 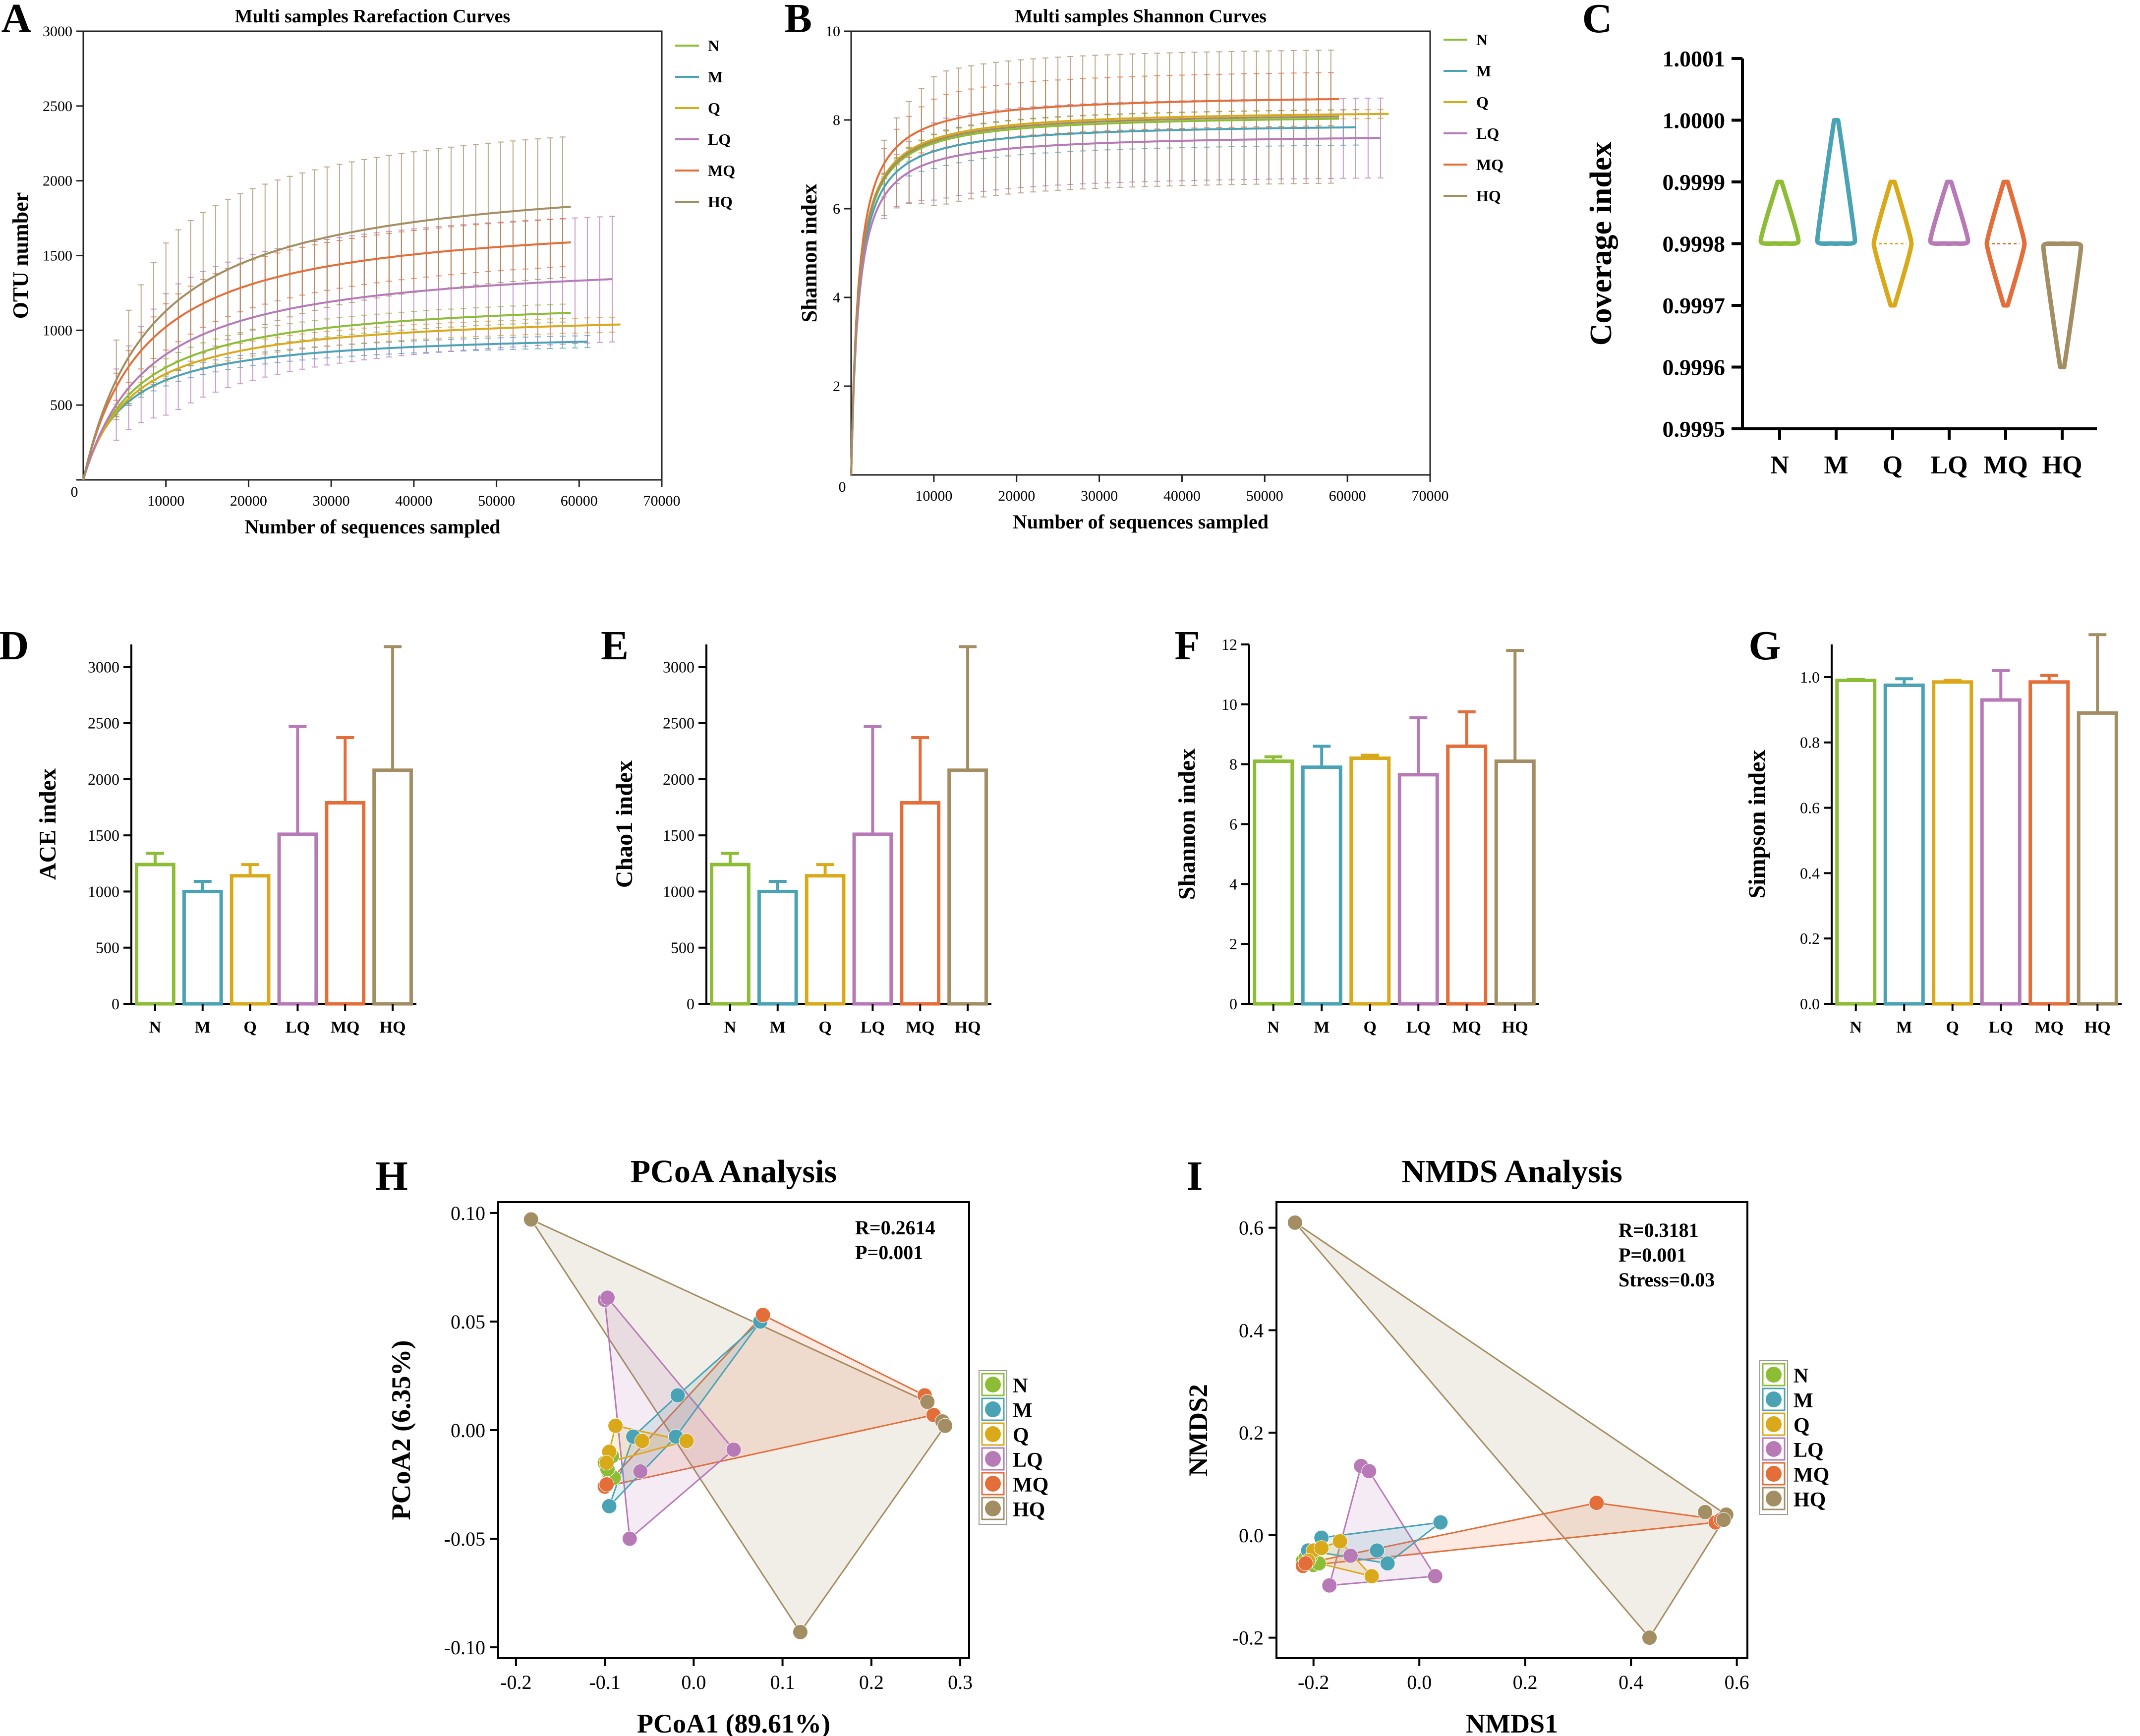 I want to click on x-tick-label: 30000, so click(x=331, y=501).